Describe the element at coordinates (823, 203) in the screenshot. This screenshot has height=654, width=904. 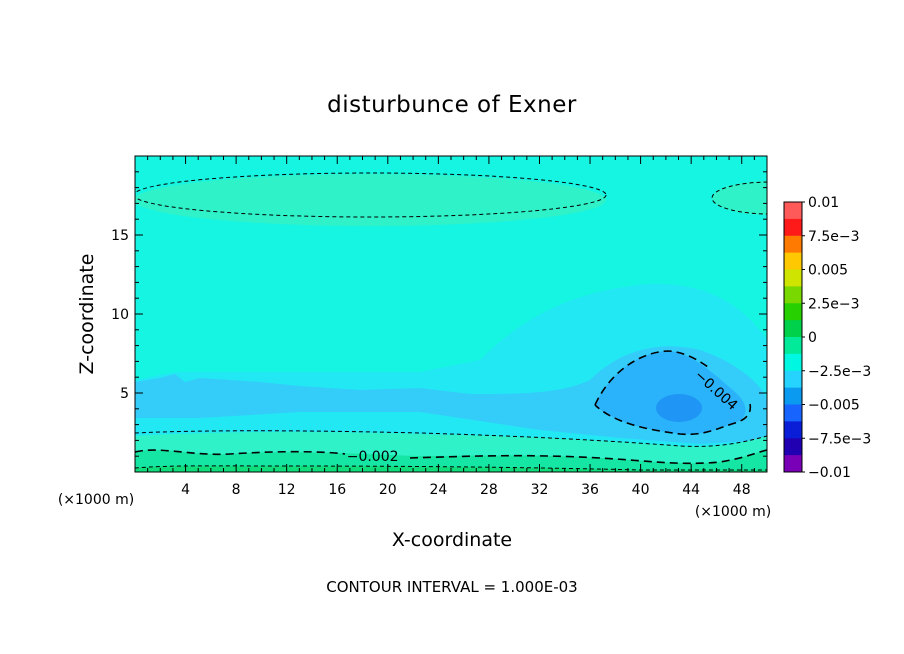
I see `colorbar-label: 0.01` at that location.